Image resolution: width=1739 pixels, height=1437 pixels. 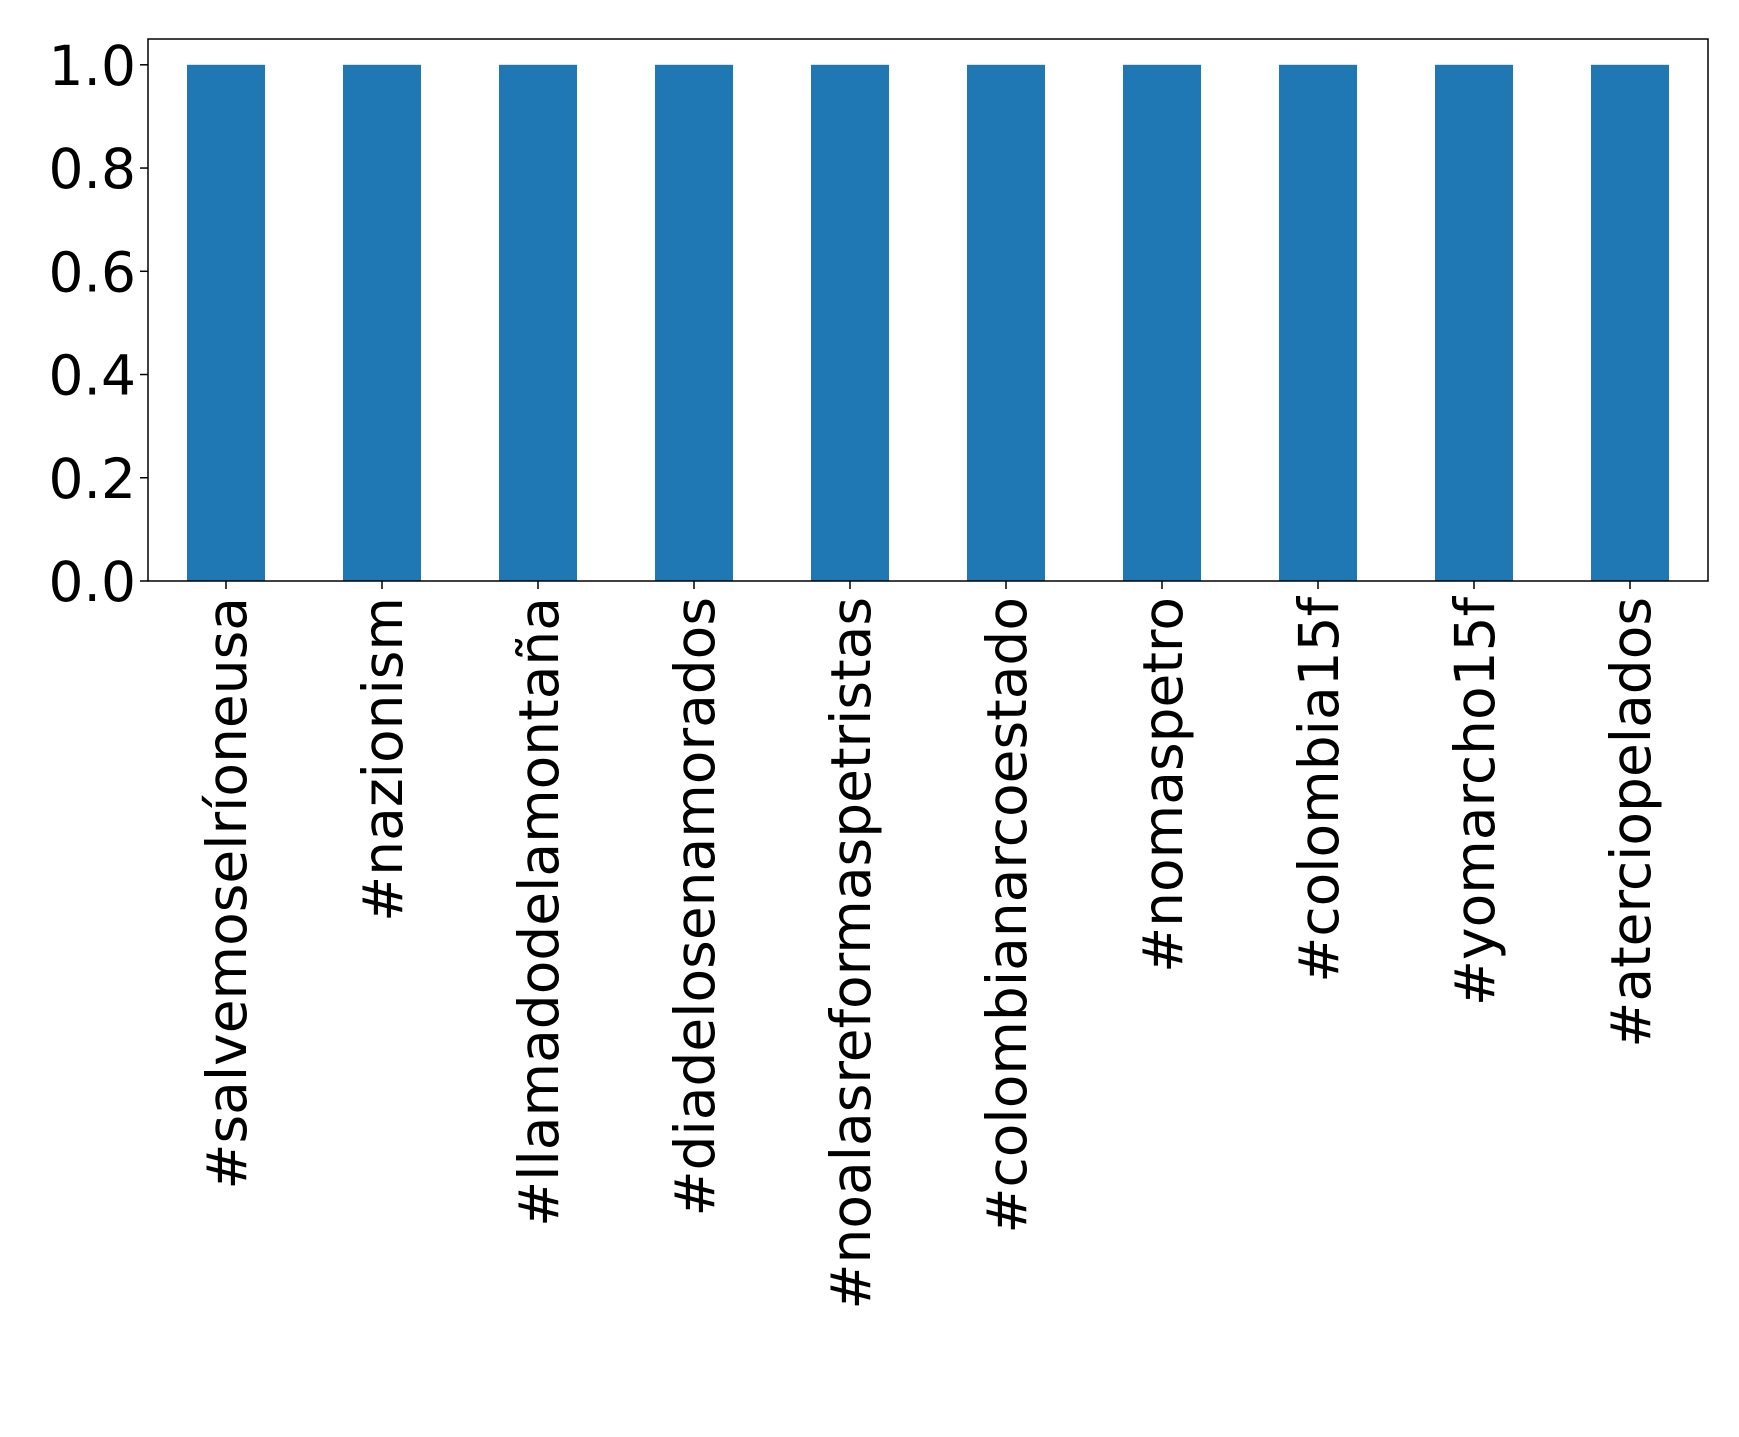 I want to click on x-tick-label: #aterciopelados, so click(x=1631, y=822).